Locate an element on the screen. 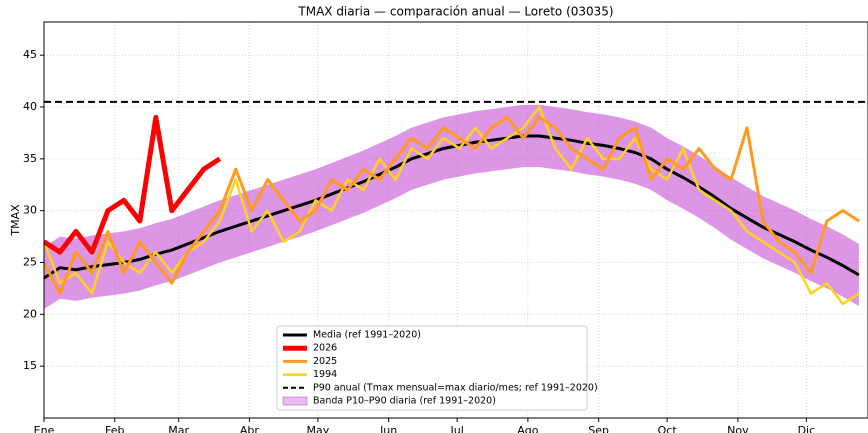  legend-label: 2026 is located at coordinates (325, 348).